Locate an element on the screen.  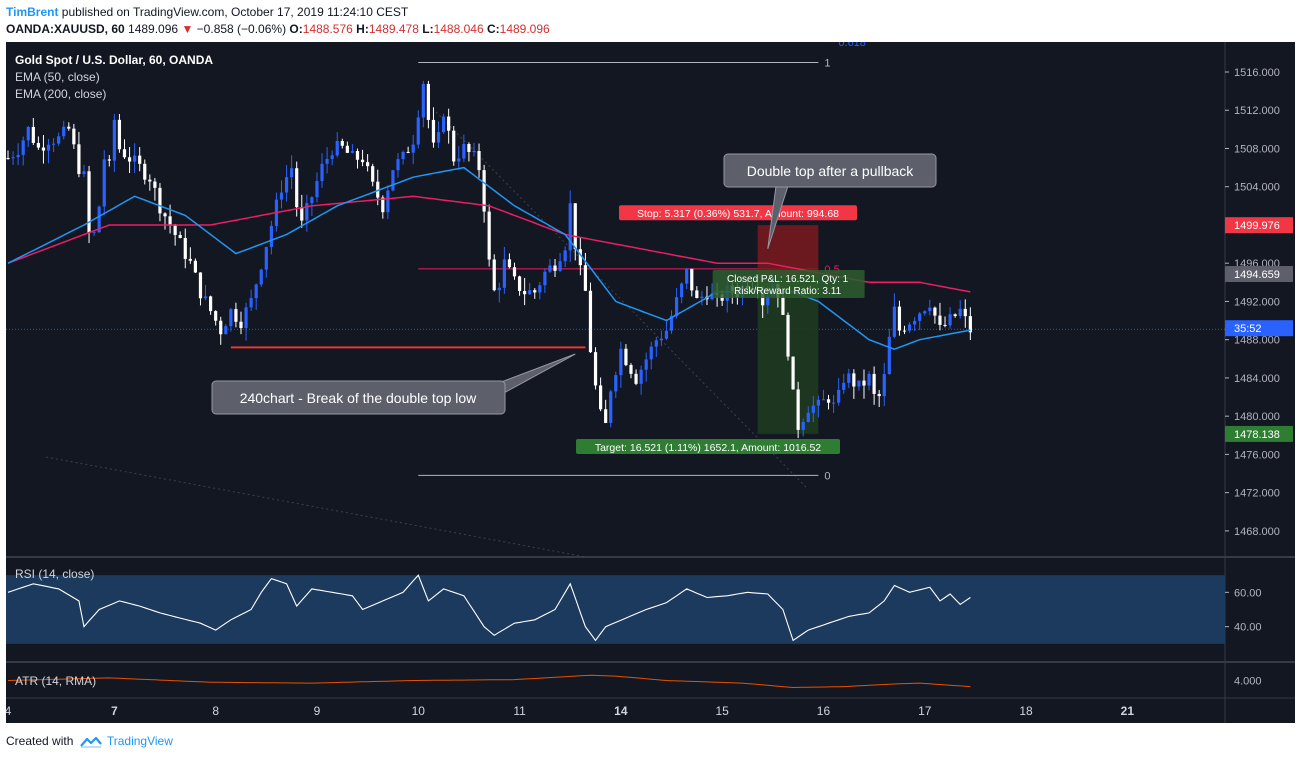
callout-text: 240chart - Break of the double top low is located at coordinates (358, 398).